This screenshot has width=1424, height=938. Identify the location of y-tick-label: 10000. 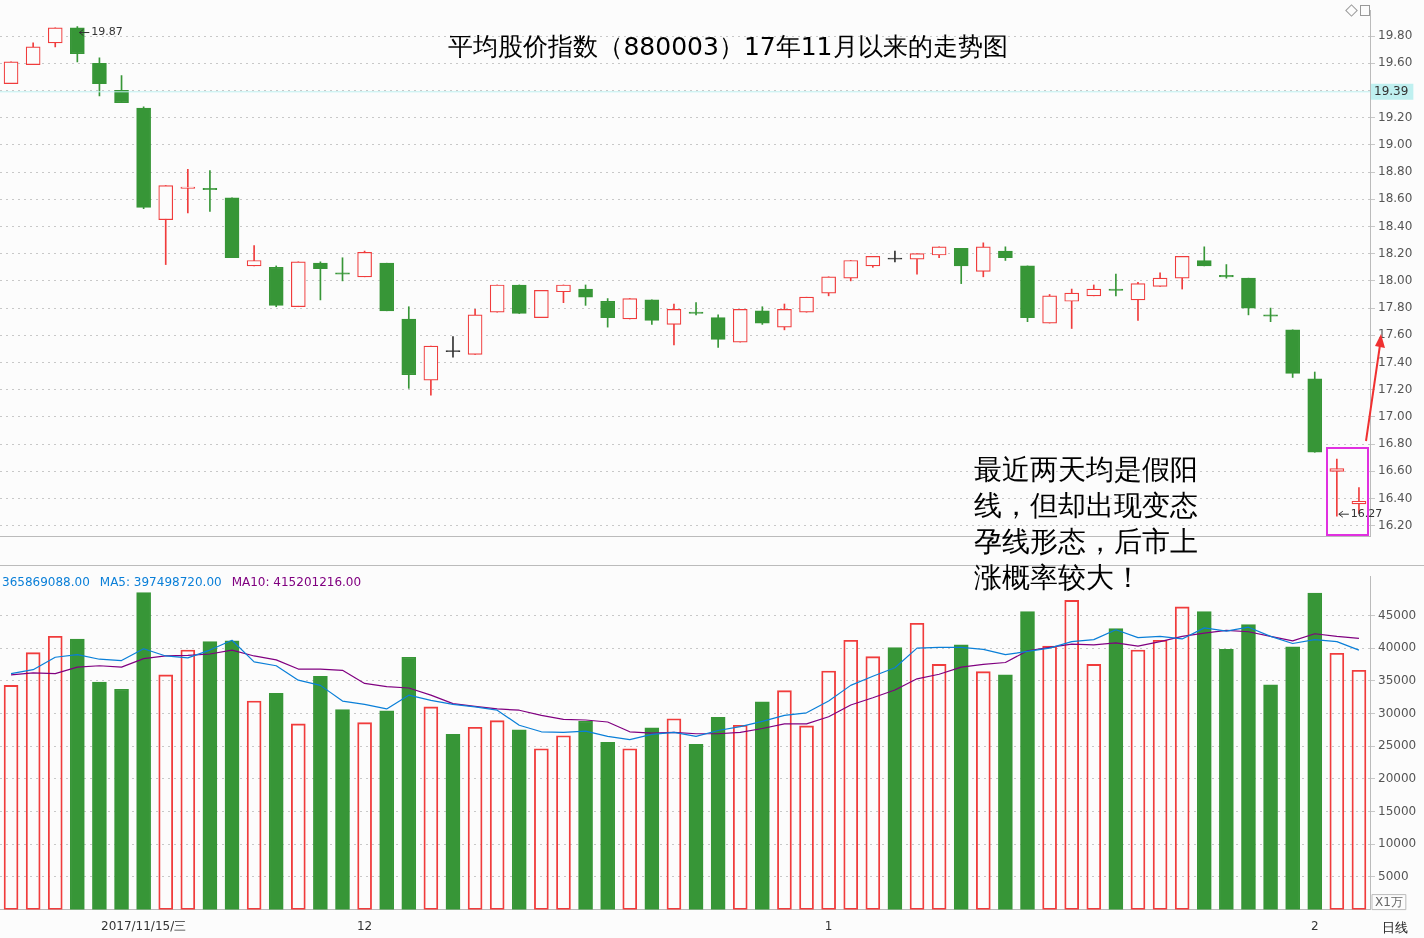
(1397, 843).